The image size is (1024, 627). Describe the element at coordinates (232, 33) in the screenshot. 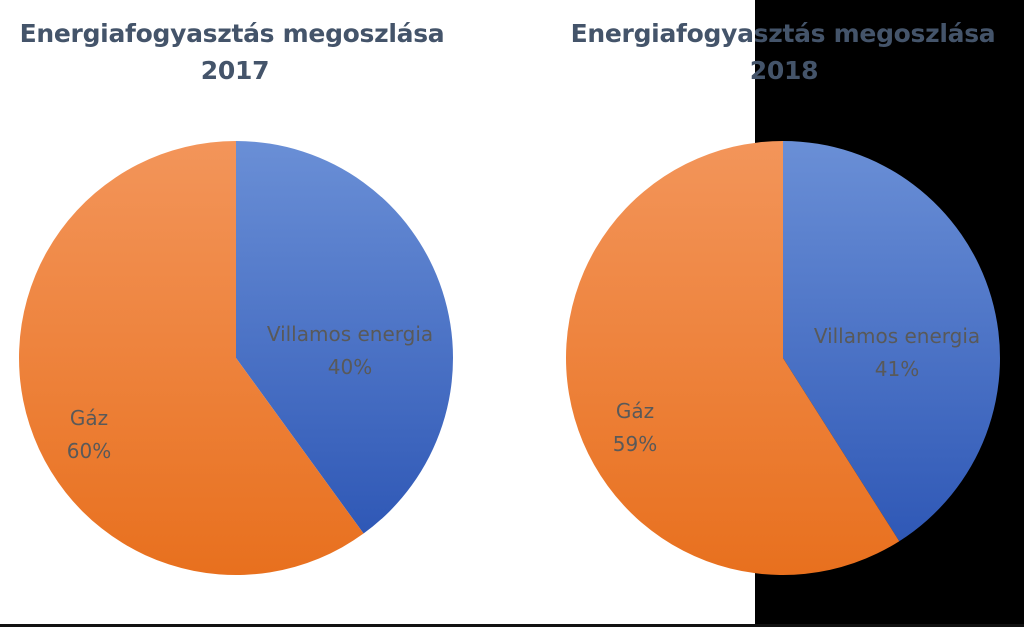

I see `chart-2017-title-line1: Energiafogyasztás megoszlása` at that location.